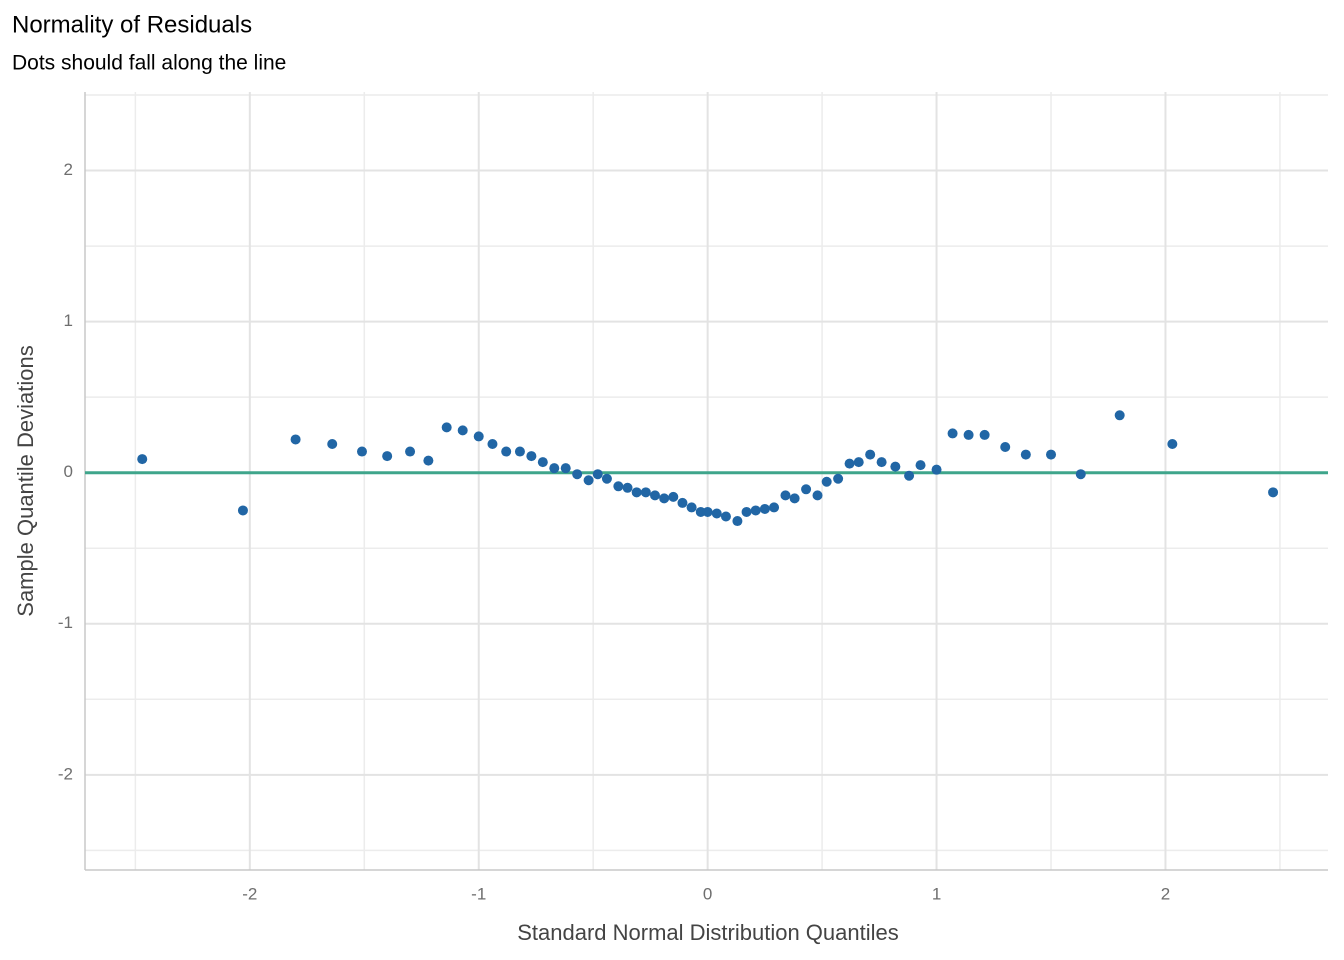  Describe the element at coordinates (936, 893) in the screenshot. I see `x-tick-label: 1` at that location.